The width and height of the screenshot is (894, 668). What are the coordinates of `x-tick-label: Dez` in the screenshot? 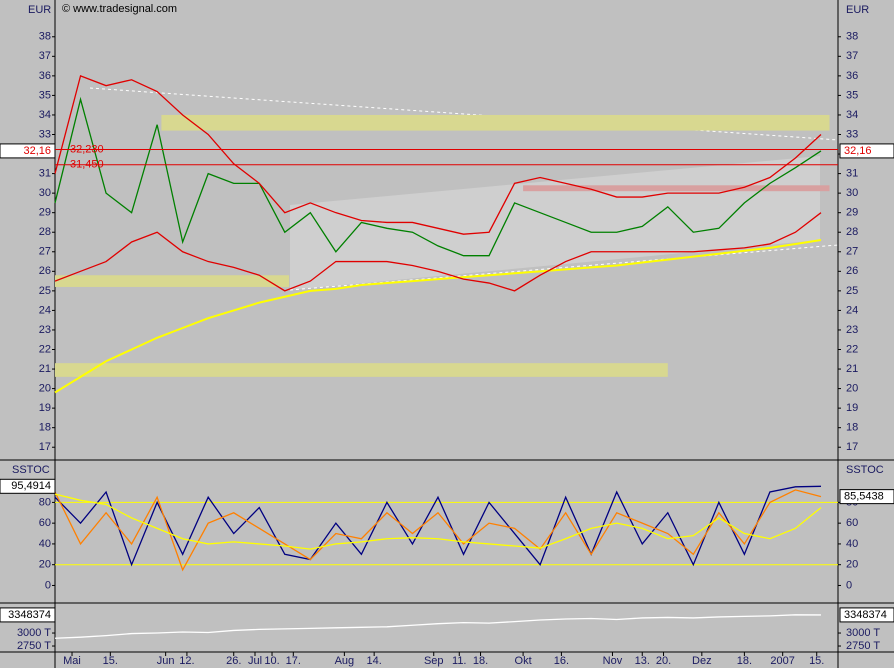 It's located at (702, 661).